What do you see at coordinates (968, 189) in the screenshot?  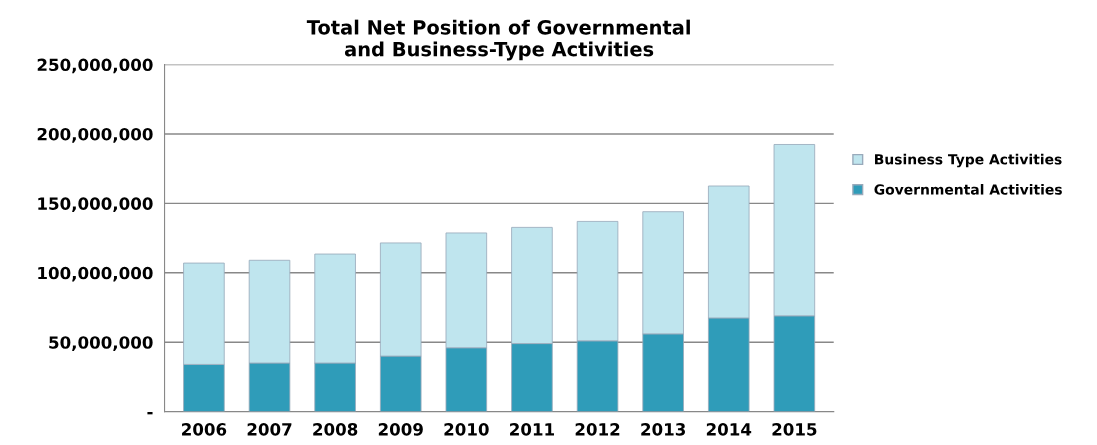 I see `legend-label: Governmental Activities` at bounding box center [968, 189].